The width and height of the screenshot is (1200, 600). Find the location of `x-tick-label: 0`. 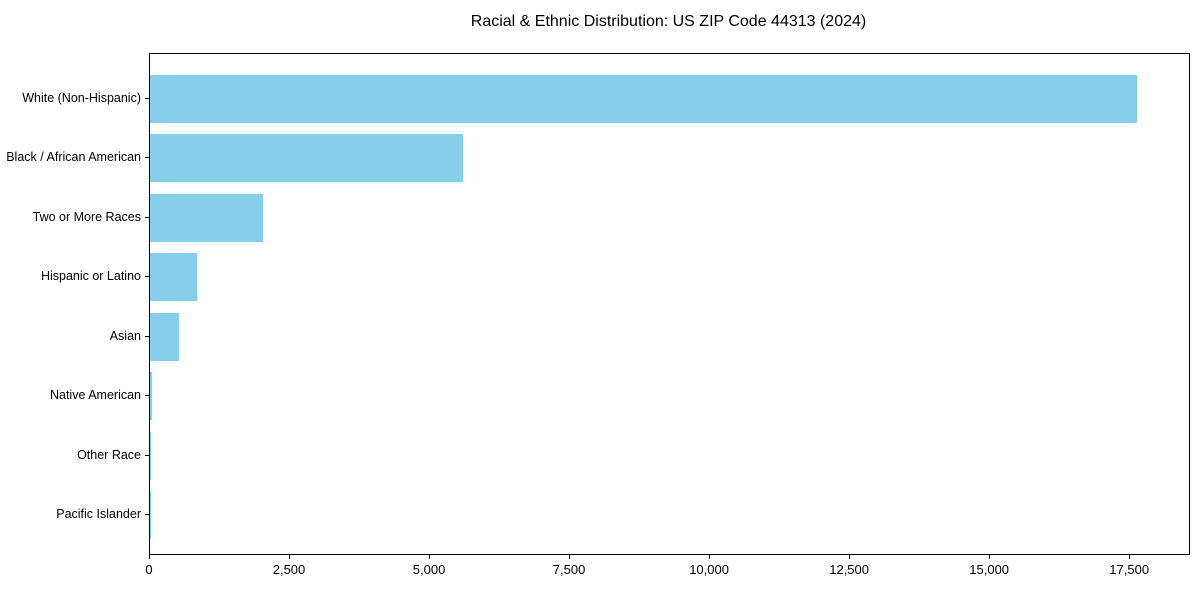

x-tick-label: 0 is located at coordinates (149, 569).